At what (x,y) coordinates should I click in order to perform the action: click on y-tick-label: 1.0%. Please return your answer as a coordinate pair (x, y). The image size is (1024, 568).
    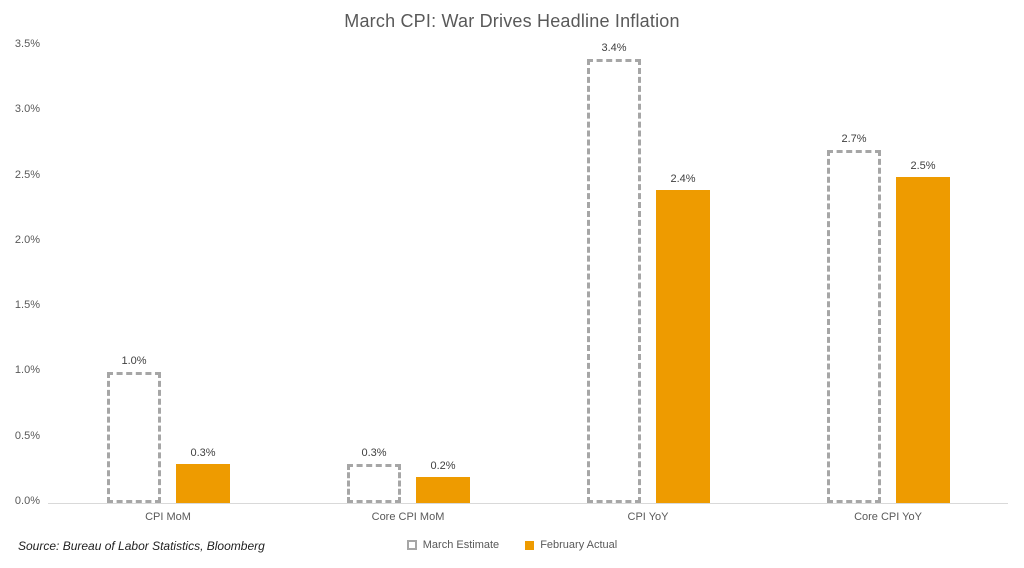
    Looking at the image, I should click on (27, 370).